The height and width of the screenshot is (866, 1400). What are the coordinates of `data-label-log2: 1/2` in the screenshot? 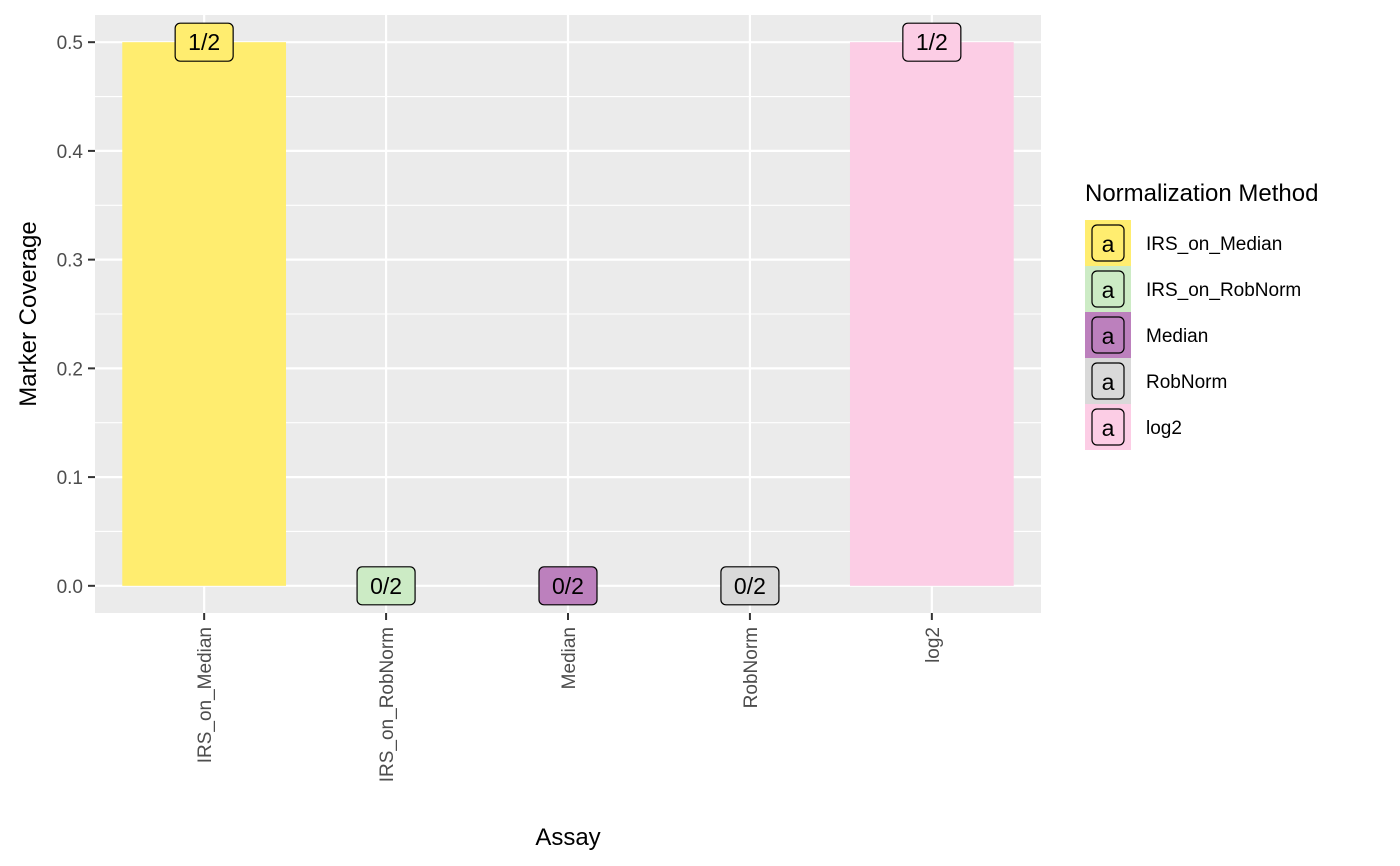 It's located at (932, 42).